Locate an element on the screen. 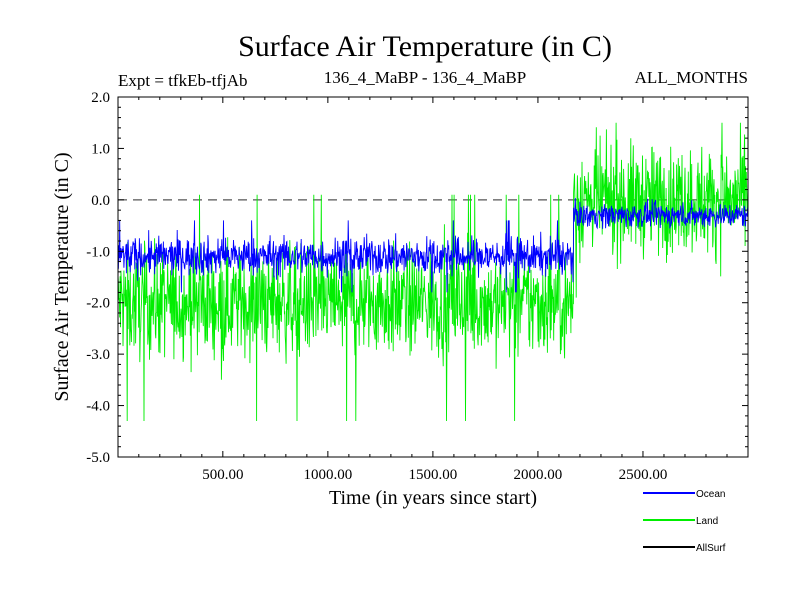 This screenshot has width=800, height=605. series-line-ocean is located at coordinates (433, 245).